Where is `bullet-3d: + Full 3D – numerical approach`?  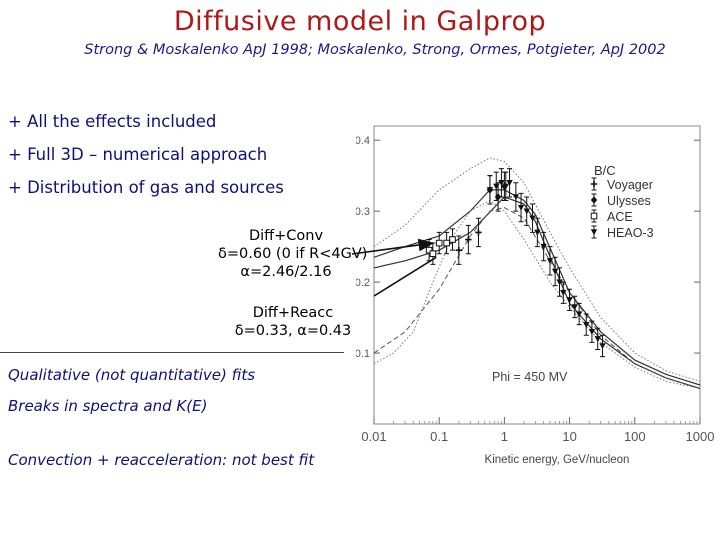 bullet-3d: + Full 3D – numerical approach is located at coordinates (138, 154).